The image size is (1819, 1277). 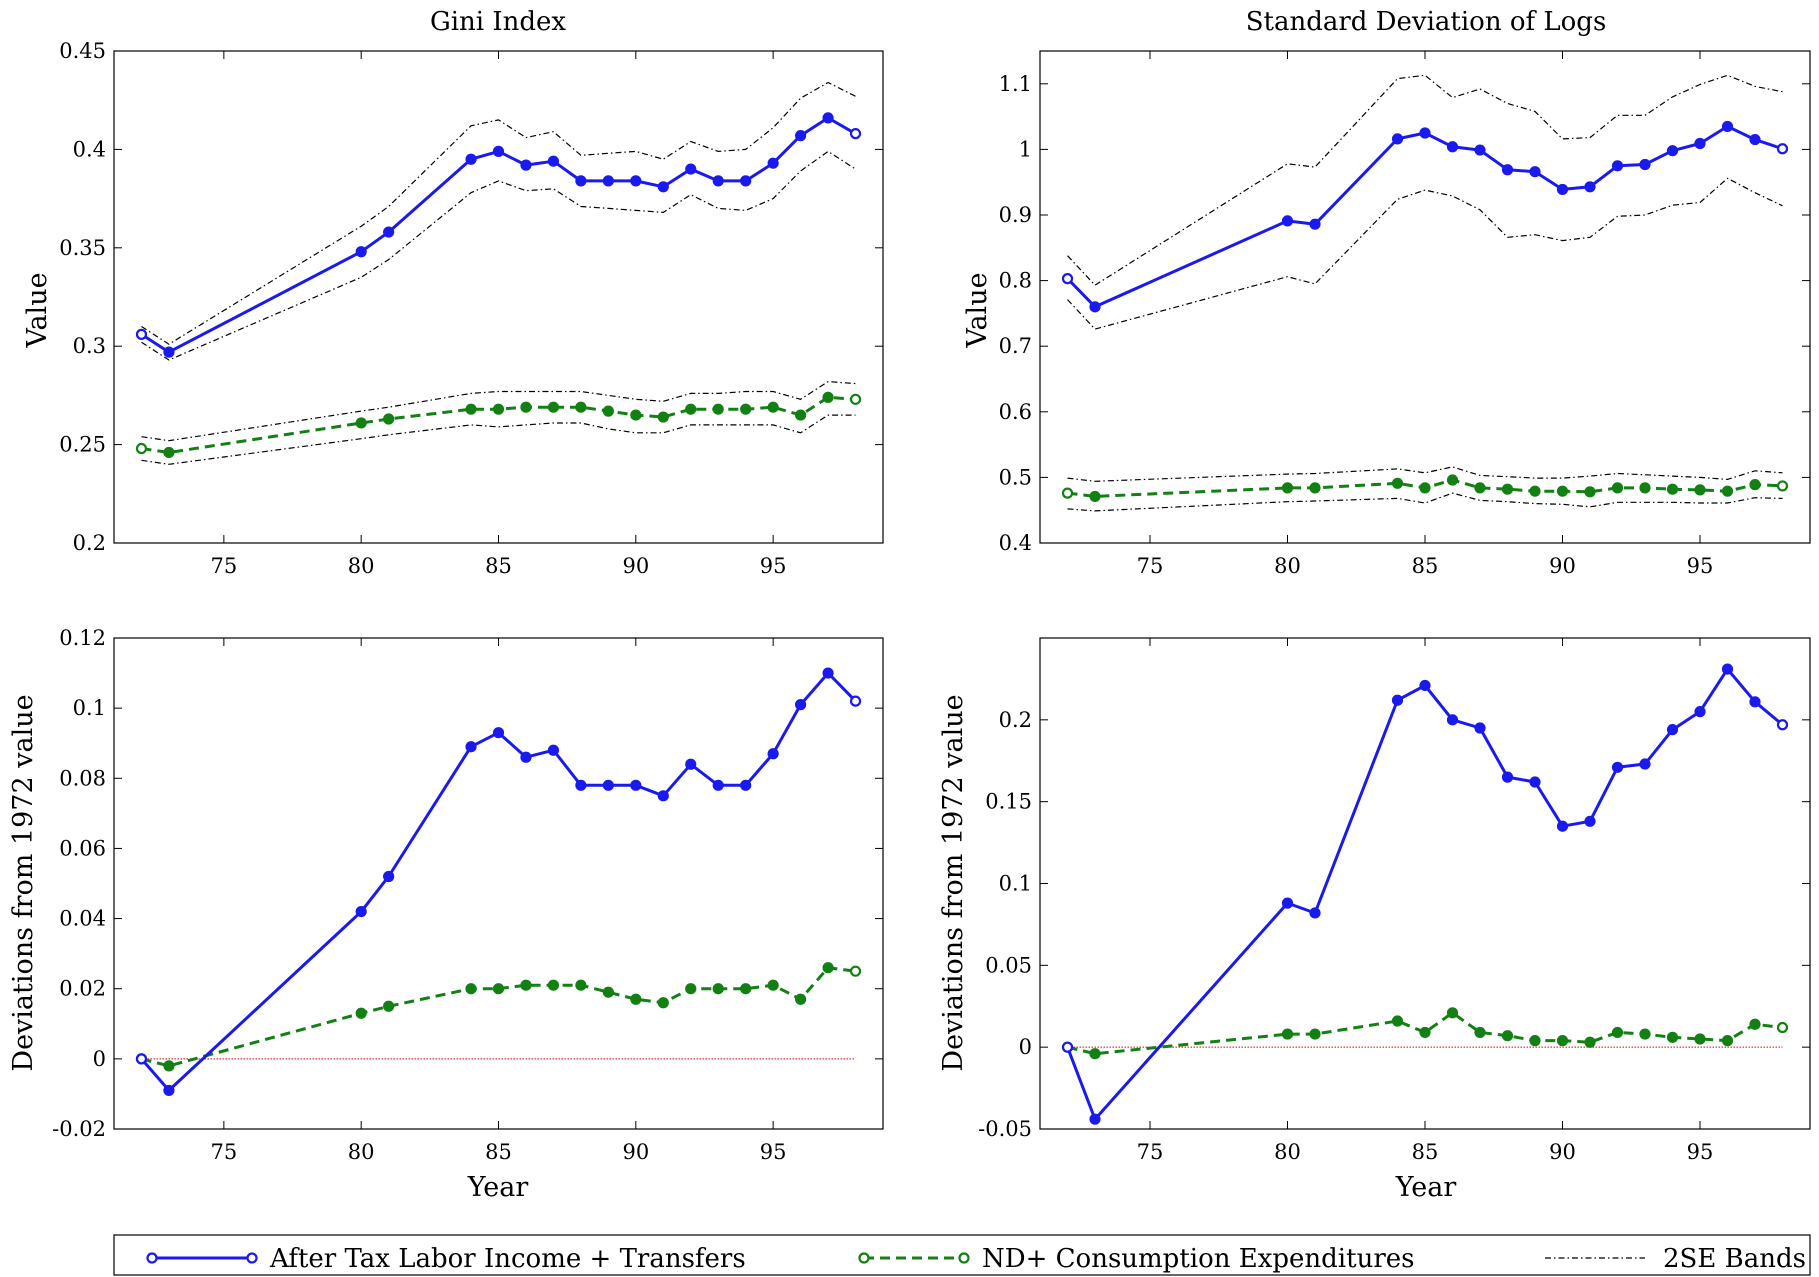 What do you see at coordinates (37, 310) in the screenshot?
I see `y-axis-label: Value` at bounding box center [37, 310].